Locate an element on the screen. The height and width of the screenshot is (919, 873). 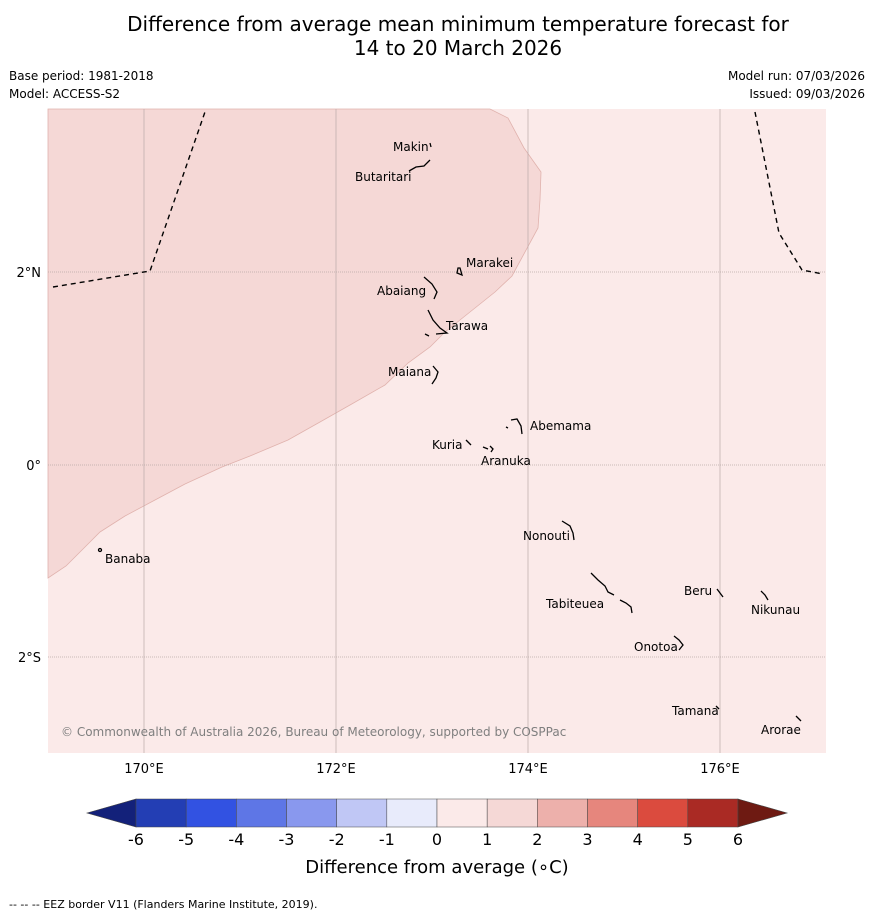
island-onotoa-outline is located at coordinates (678, 643).